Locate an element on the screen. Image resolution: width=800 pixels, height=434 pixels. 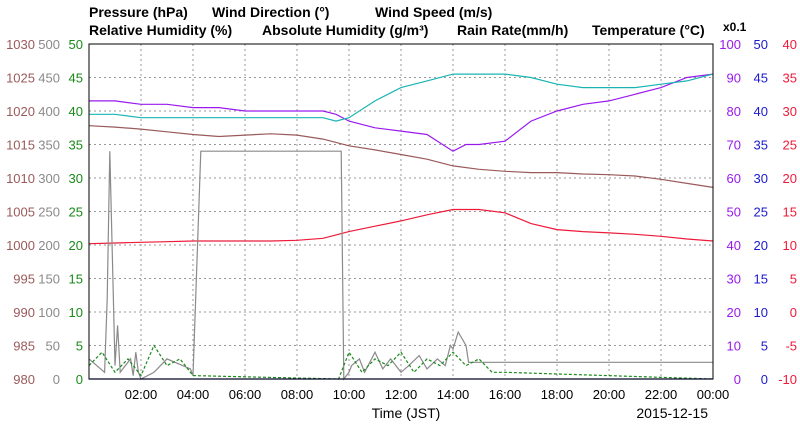
wind-speed-m-s-line is located at coordinates (401, 362).